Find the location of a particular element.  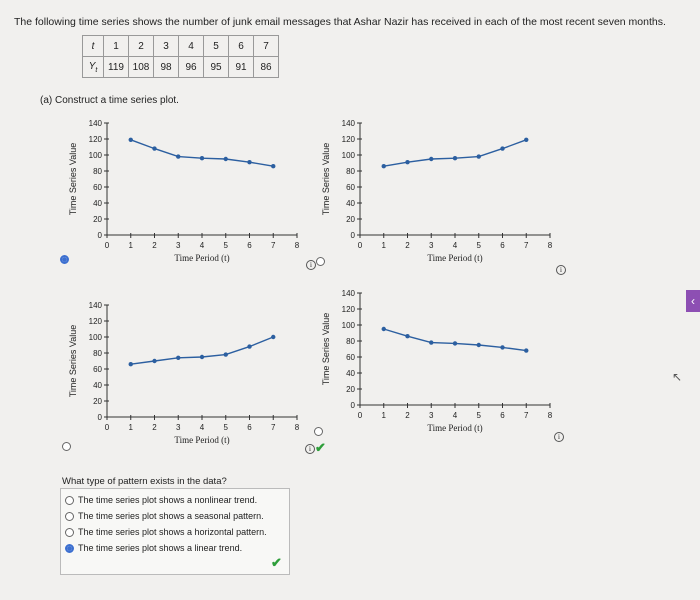

graph-2-radio is located at coordinates (320, 261).